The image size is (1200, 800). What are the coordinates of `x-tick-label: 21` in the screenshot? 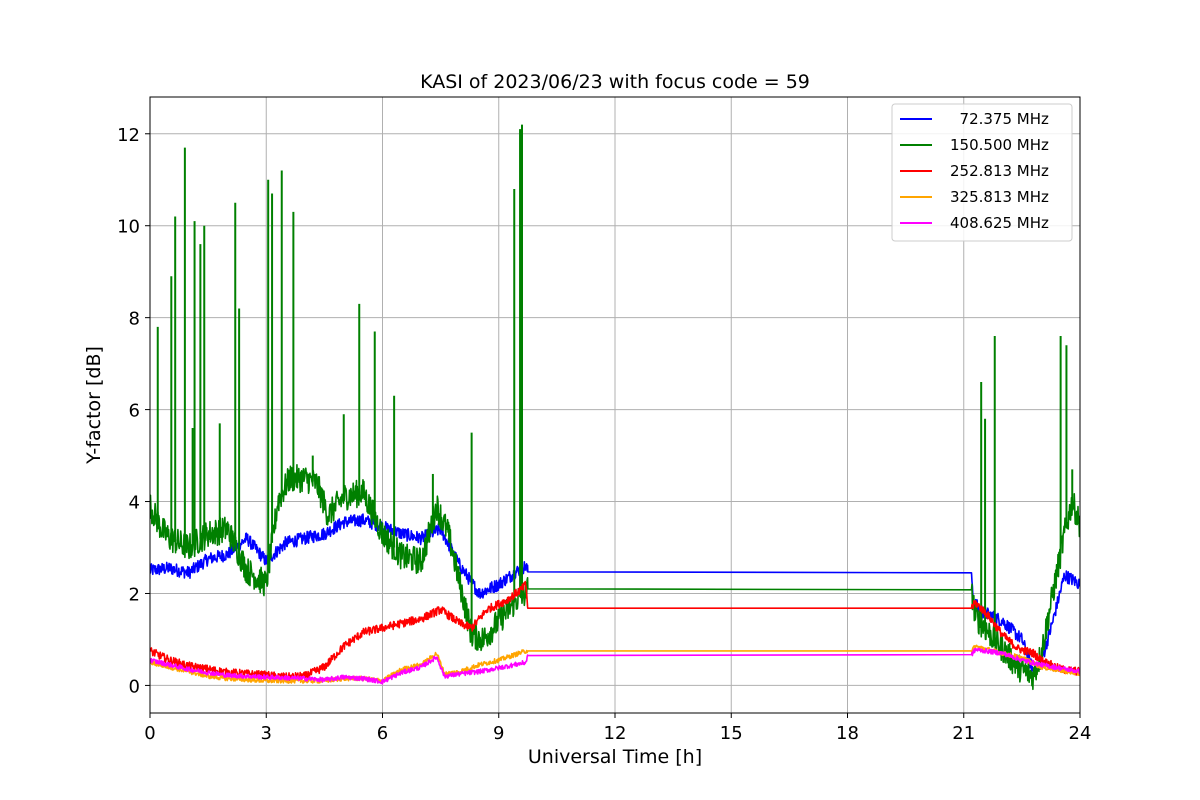 It's located at (963, 733).